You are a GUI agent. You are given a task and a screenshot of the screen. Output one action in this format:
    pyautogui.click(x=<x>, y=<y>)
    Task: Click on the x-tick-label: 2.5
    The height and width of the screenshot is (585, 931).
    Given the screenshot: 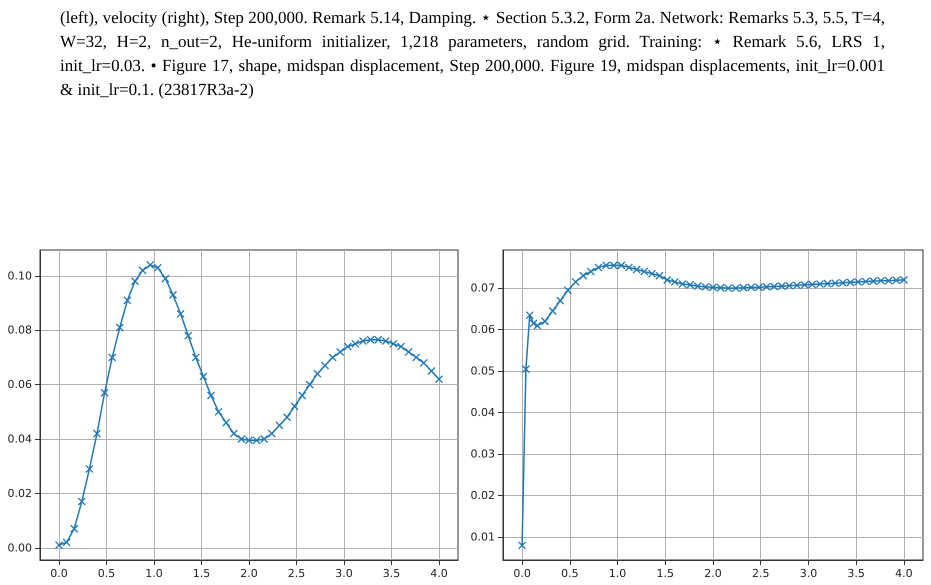 What is the action you would take?
    pyautogui.click(x=761, y=573)
    